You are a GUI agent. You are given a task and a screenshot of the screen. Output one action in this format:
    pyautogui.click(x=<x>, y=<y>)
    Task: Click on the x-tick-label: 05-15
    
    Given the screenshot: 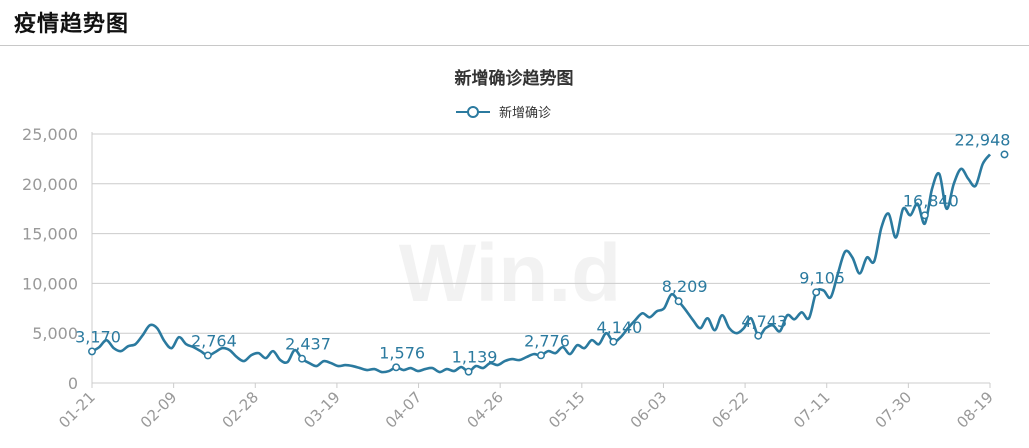 What is the action you would take?
    pyautogui.click(x=567, y=410)
    